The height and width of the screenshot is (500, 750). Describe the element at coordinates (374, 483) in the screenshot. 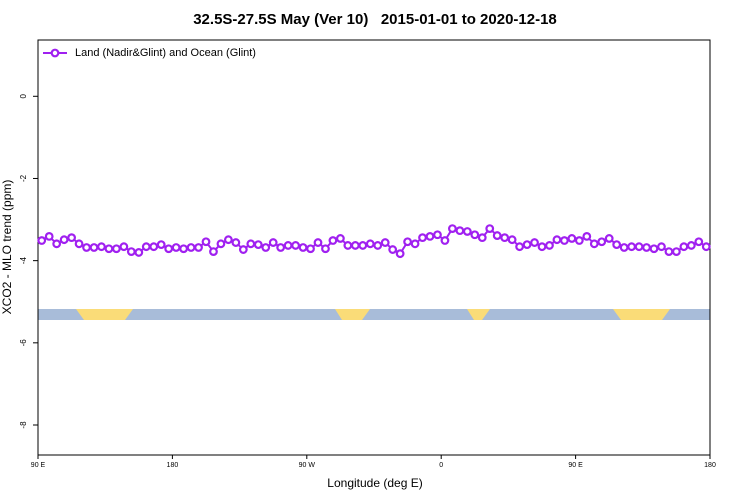

I see `x-axis-label: Longitude (deg E)` at that location.